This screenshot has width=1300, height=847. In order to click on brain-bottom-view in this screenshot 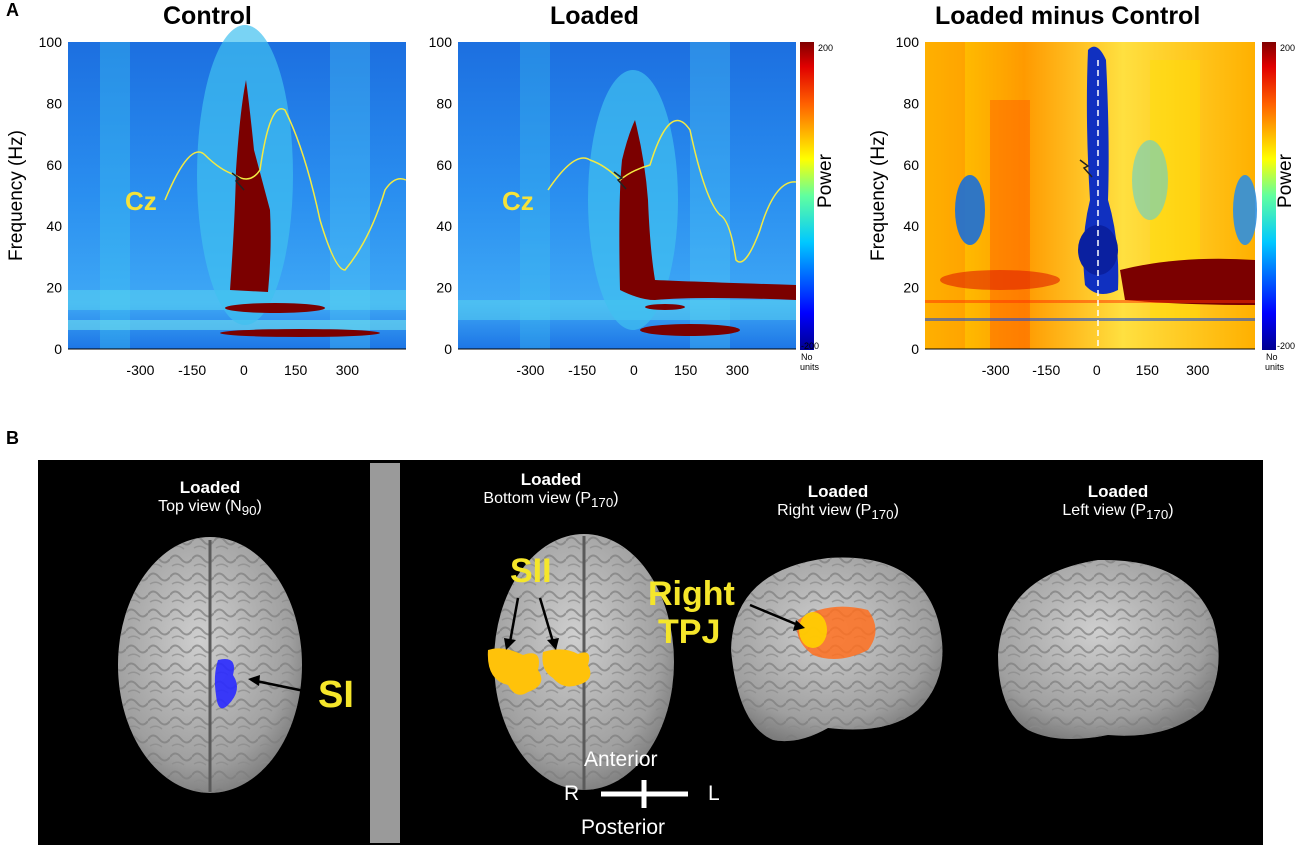, I will do `click(580, 662)`.